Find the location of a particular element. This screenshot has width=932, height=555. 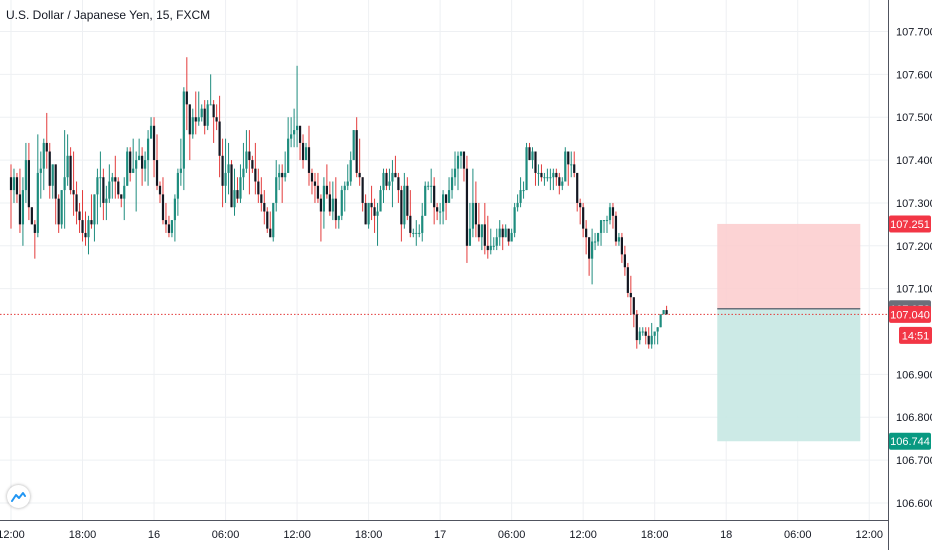

time-tick-label: 12:00 is located at coordinates (297, 535).